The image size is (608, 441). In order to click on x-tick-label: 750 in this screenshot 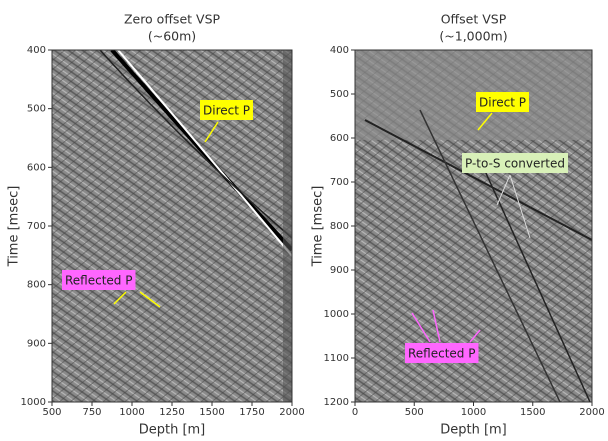, I will do `click(91, 412)`.